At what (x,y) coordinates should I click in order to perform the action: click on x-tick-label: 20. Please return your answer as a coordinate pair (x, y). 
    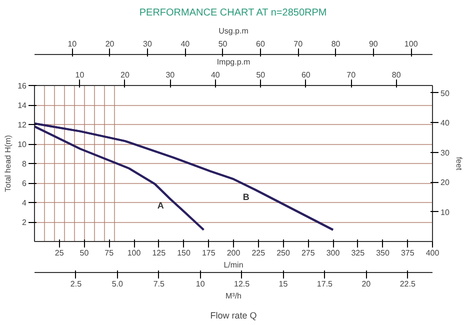
    Looking at the image, I should click on (367, 284).